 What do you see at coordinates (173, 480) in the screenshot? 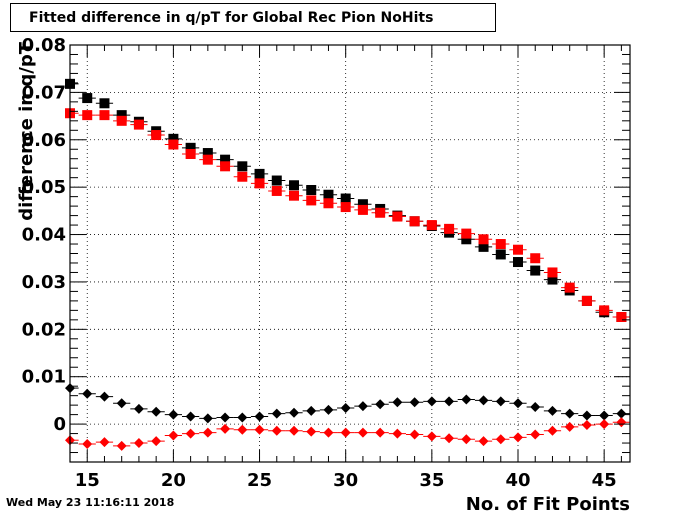
I see `x-tick-label: 20` at bounding box center [173, 480].